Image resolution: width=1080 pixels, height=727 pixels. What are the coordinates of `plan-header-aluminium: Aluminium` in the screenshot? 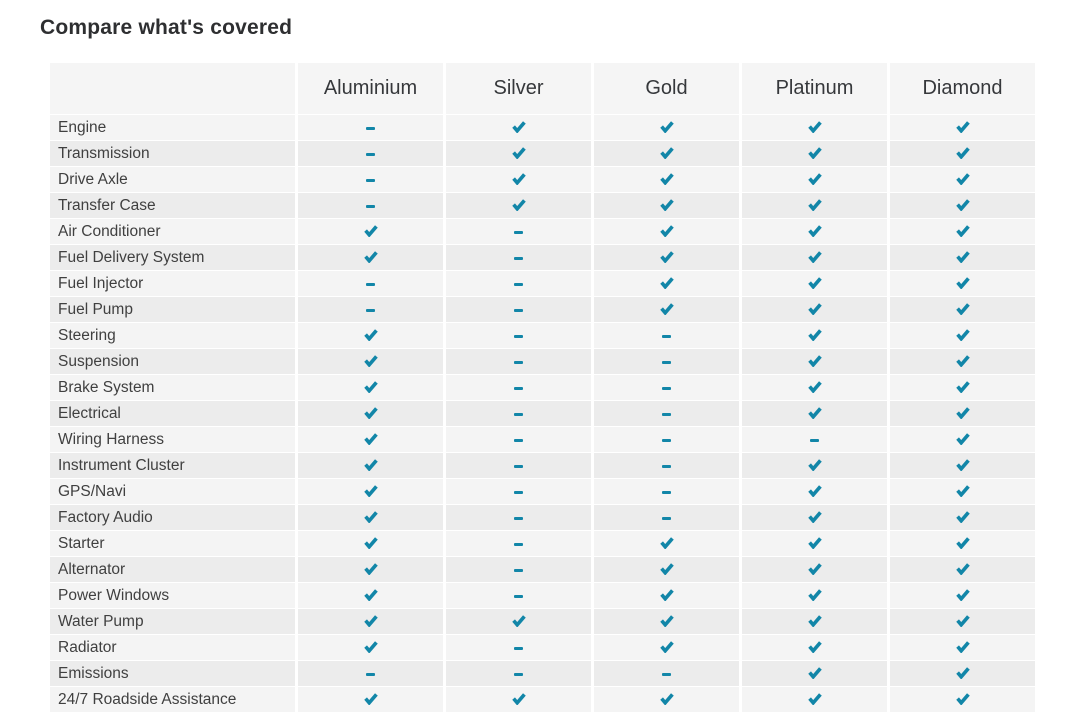 It's located at (370, 88).